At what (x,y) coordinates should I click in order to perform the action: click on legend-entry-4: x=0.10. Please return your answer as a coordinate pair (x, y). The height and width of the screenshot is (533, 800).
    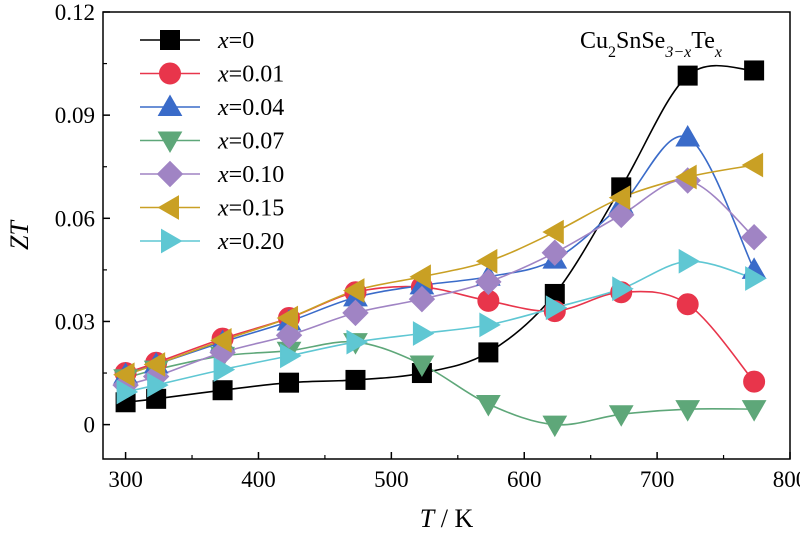
    Looking at the image, I should click on (212, 174).